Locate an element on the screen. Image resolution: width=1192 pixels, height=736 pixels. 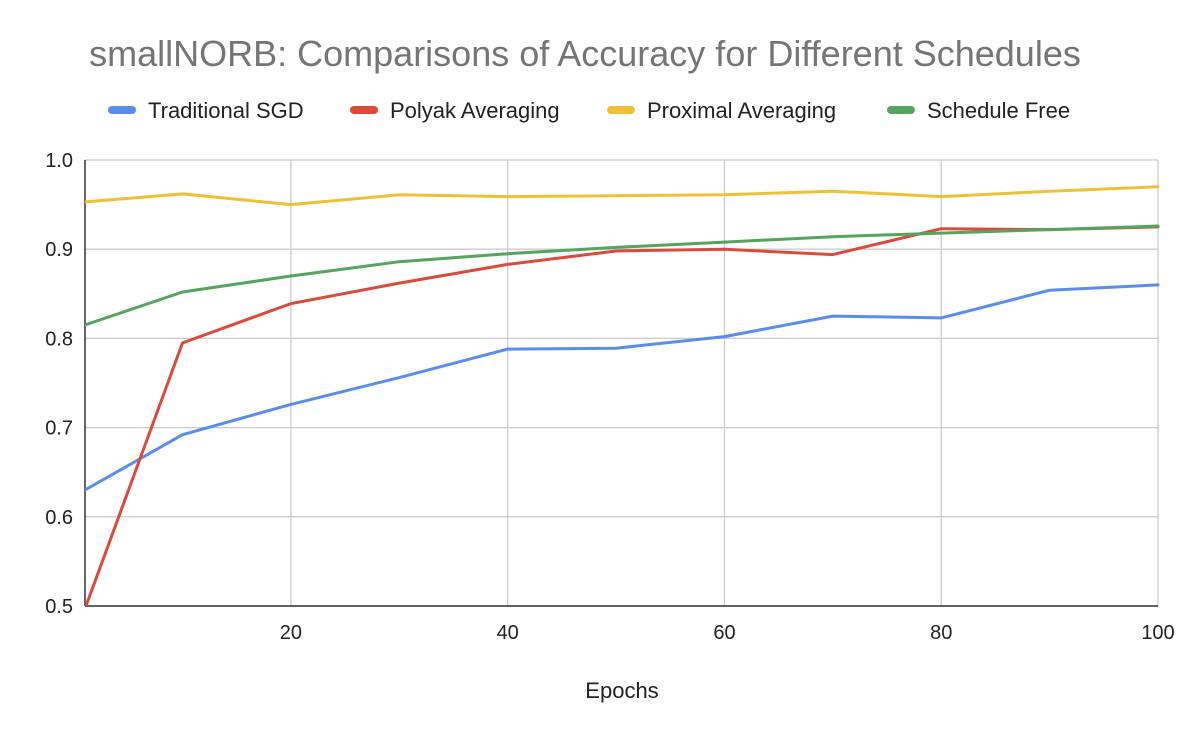
y-tick-label: 0.7 is located at coordinates (59, 429).